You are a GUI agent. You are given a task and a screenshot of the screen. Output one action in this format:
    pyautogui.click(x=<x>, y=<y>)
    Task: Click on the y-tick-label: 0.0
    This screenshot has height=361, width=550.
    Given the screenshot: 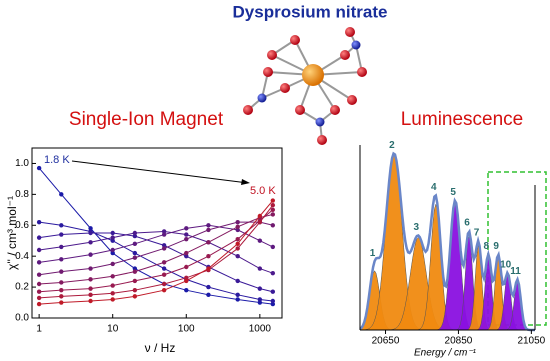 What is the action you would take?
    pyautogui.click(x=22, y=318)
    